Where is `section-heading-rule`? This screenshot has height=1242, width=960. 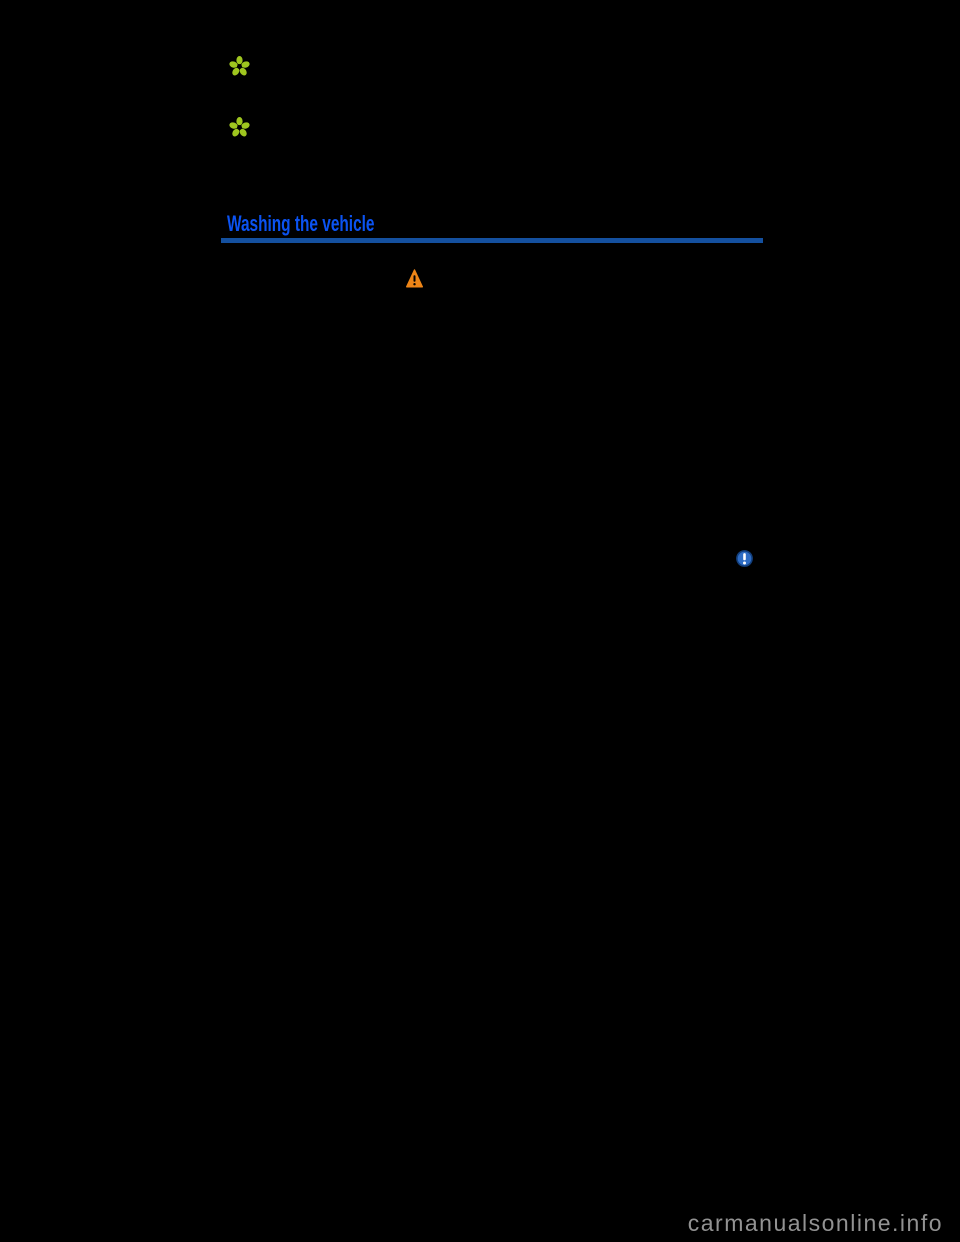
section-heading-rule is located at coordinates (492, 240).